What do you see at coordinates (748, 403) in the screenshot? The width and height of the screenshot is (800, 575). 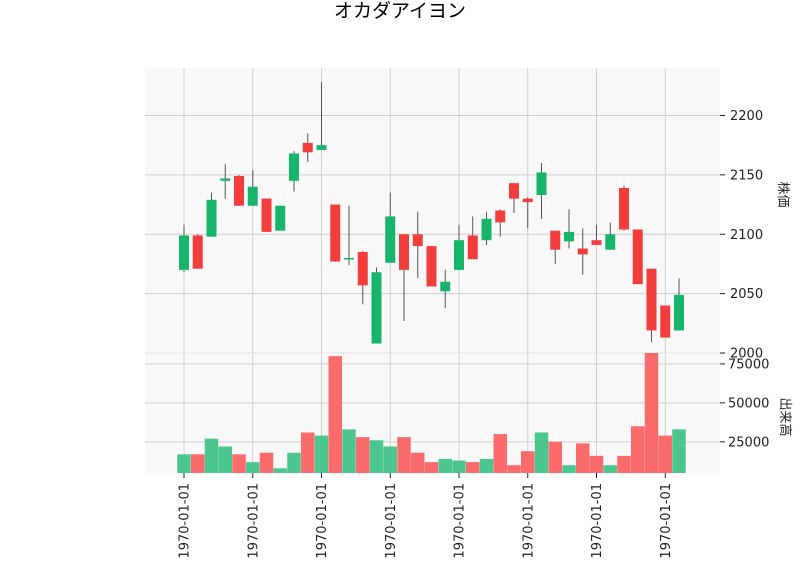 I see `volume-tick-label: 50000` at bounding box center [748, 403].